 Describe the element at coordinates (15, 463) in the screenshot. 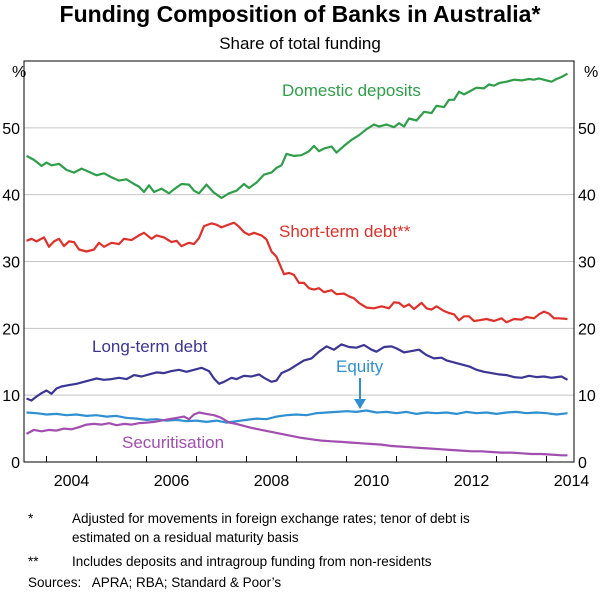

I see `y-tick-left-0: 0` at that location.